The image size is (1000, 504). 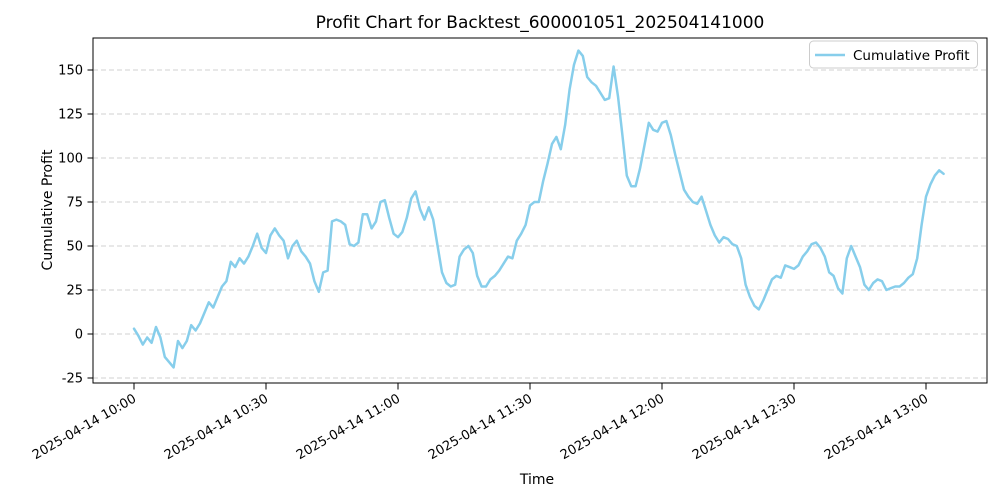 What do you see at coordinates (70, 71) in the screenshot?
I see `y-tick-label: 150` at bounding box center [70, 71].